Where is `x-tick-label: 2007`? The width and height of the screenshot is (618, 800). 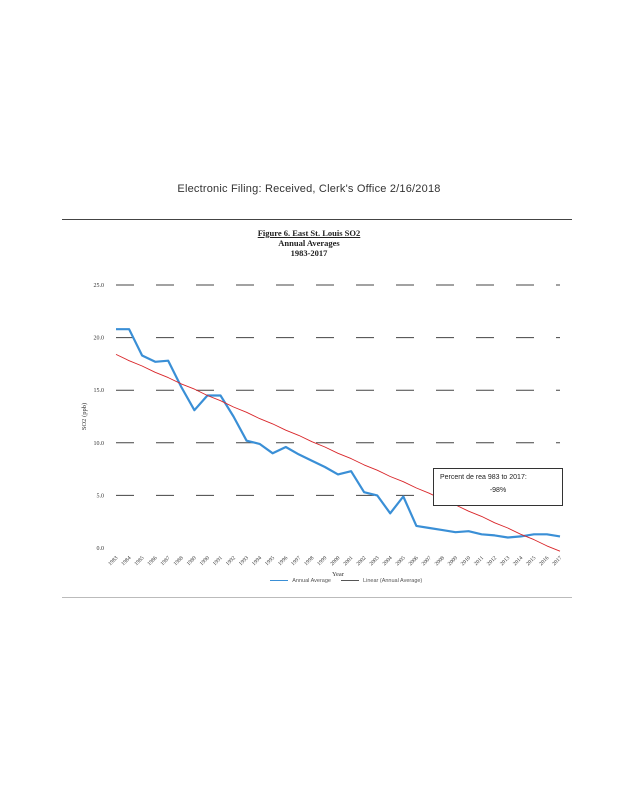 x-tick-label: 2007 is located at coordinates (427, 561).